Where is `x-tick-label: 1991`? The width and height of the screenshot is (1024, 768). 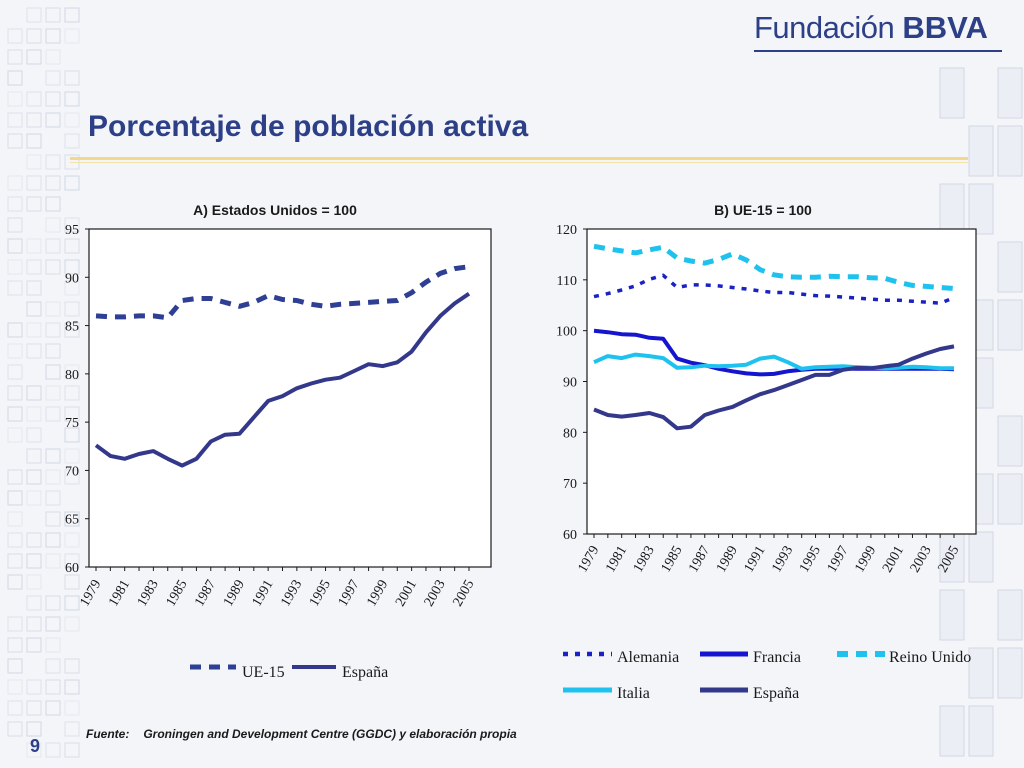
x-tick-label: 1991 is located at coordinates (263, 594).